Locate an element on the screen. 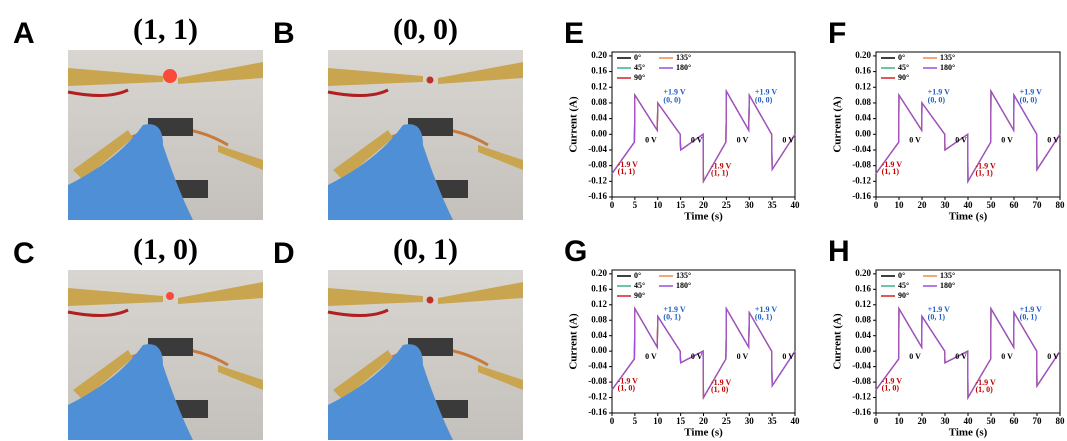 The image size is (1067, 441). y-tick-label: 0.00 is located at coordinates (863, 350).